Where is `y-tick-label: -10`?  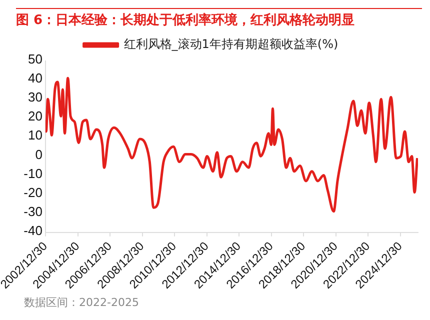
y-tick-label: -10 is located at coordinates (33, 173).